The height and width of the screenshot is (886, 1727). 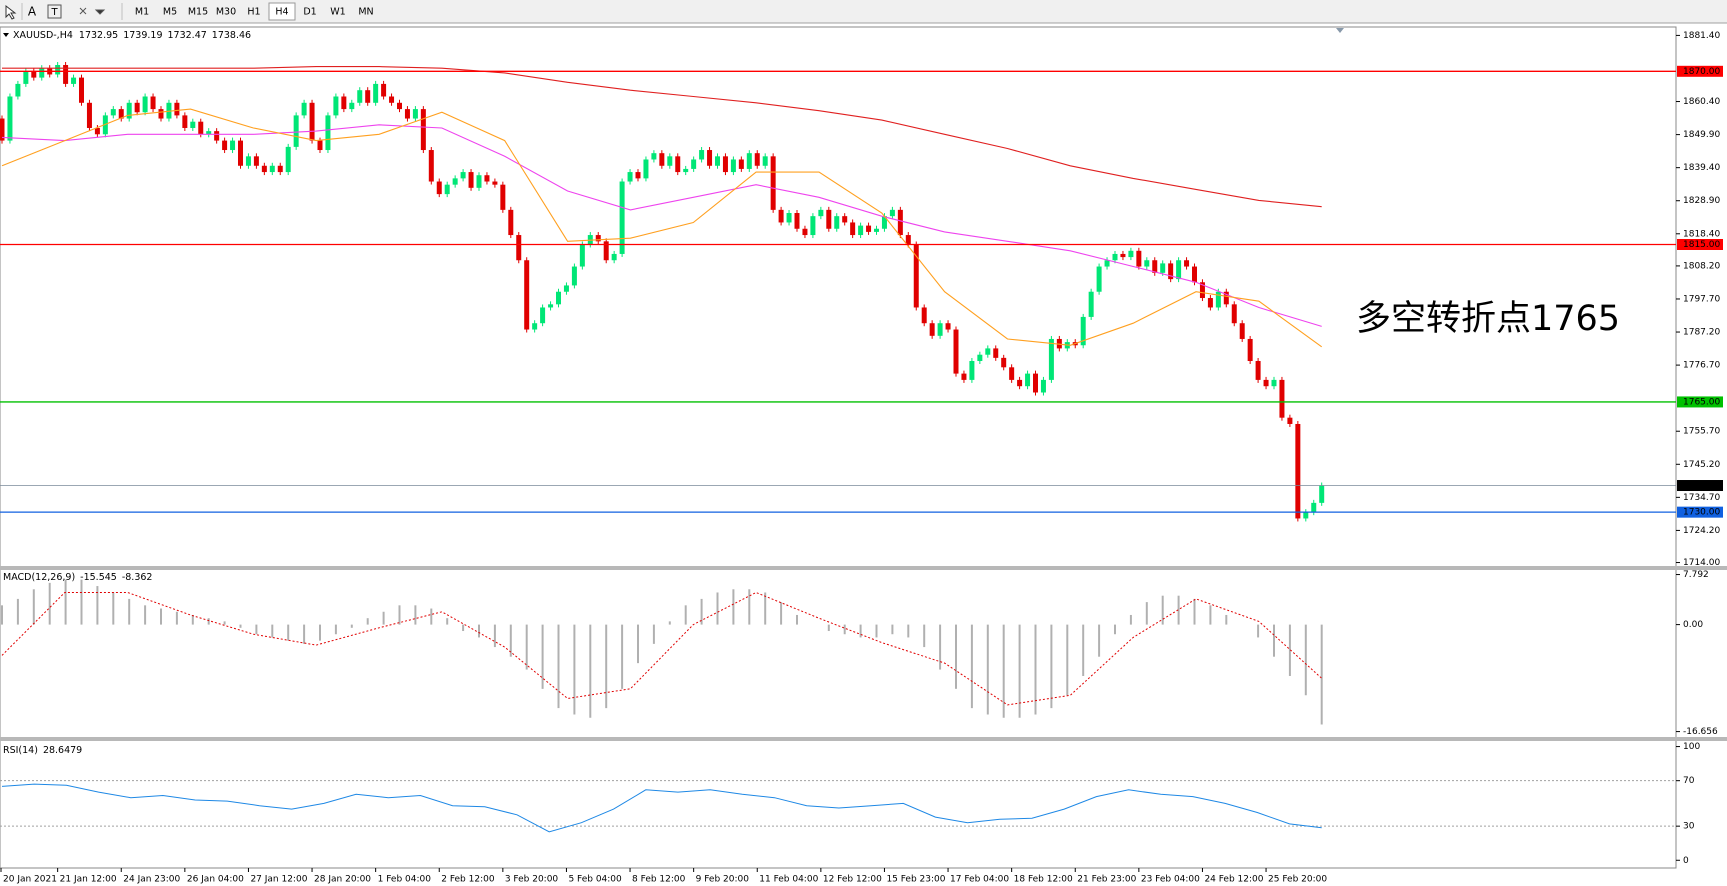 I want to click on timeframe-button: H4, so click(x=281, y=12).